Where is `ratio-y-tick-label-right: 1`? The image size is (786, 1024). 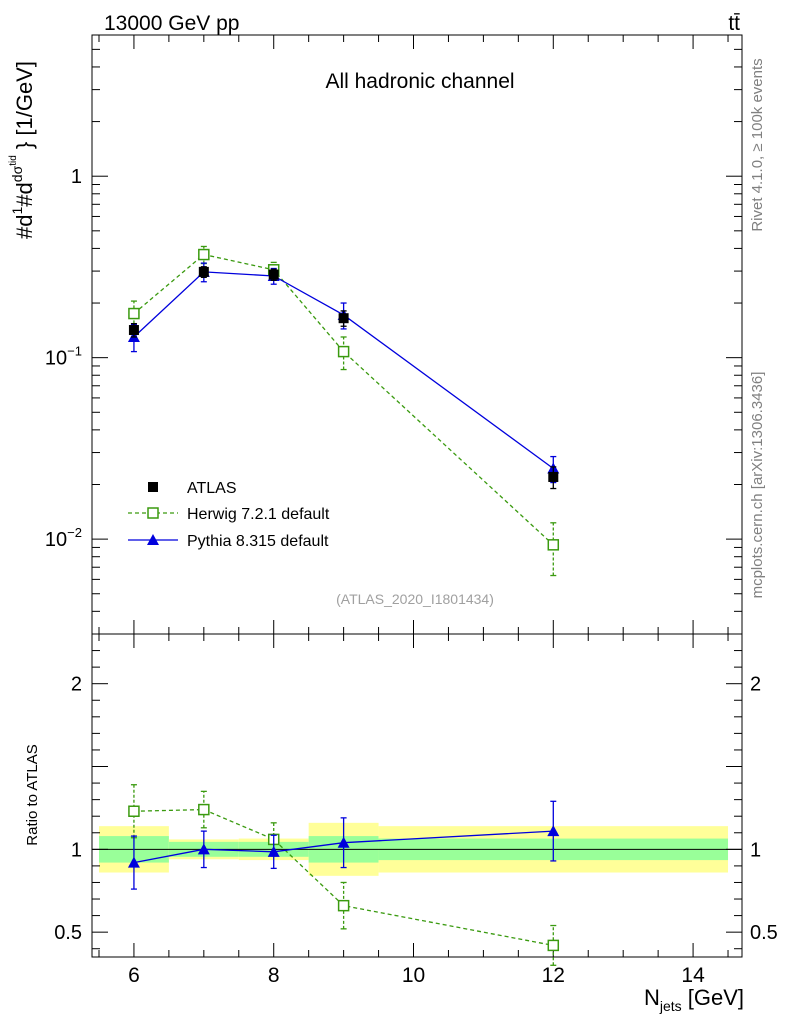
ratio-y-tick-label-right: 1 is located at coordinates (755, 850).